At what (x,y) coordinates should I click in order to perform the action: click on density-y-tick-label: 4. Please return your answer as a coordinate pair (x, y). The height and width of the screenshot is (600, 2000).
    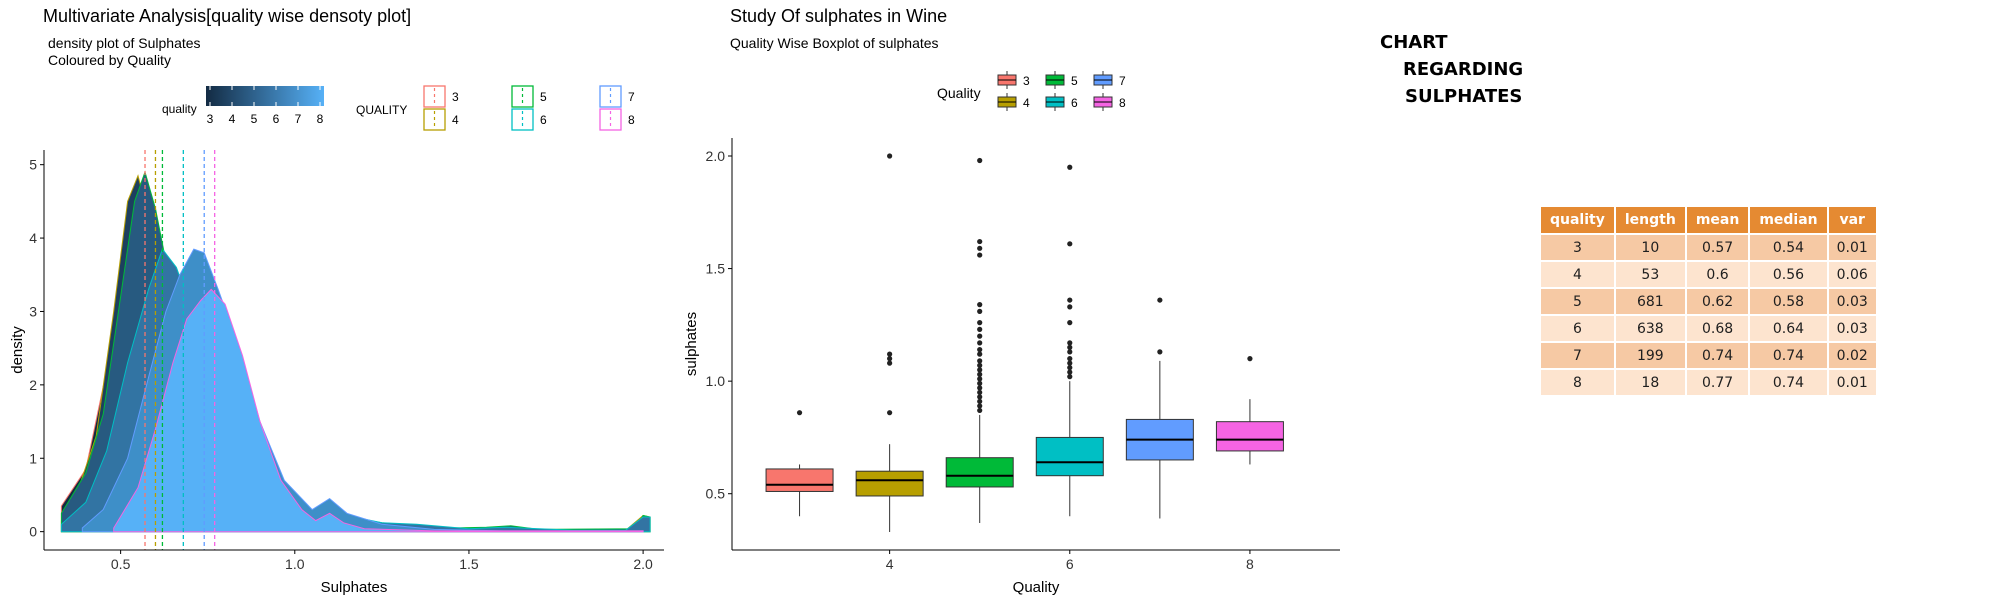
    Looking at the image, I should click on (33, 238).